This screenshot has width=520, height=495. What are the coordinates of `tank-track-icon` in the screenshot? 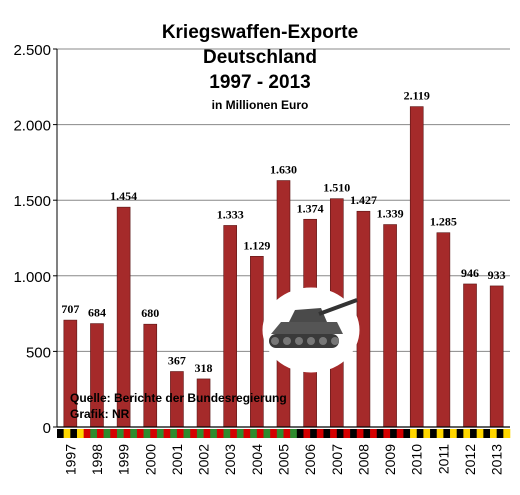 It's located at (304, 341).